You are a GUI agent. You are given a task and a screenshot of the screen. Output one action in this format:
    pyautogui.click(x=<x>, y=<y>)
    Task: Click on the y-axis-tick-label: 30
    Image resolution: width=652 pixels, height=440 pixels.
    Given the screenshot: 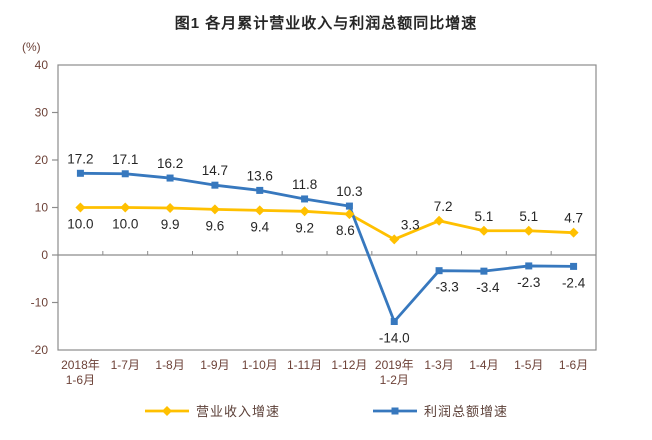 What is the action you would take?
    pyautogui.click(x=42, y=113)
    